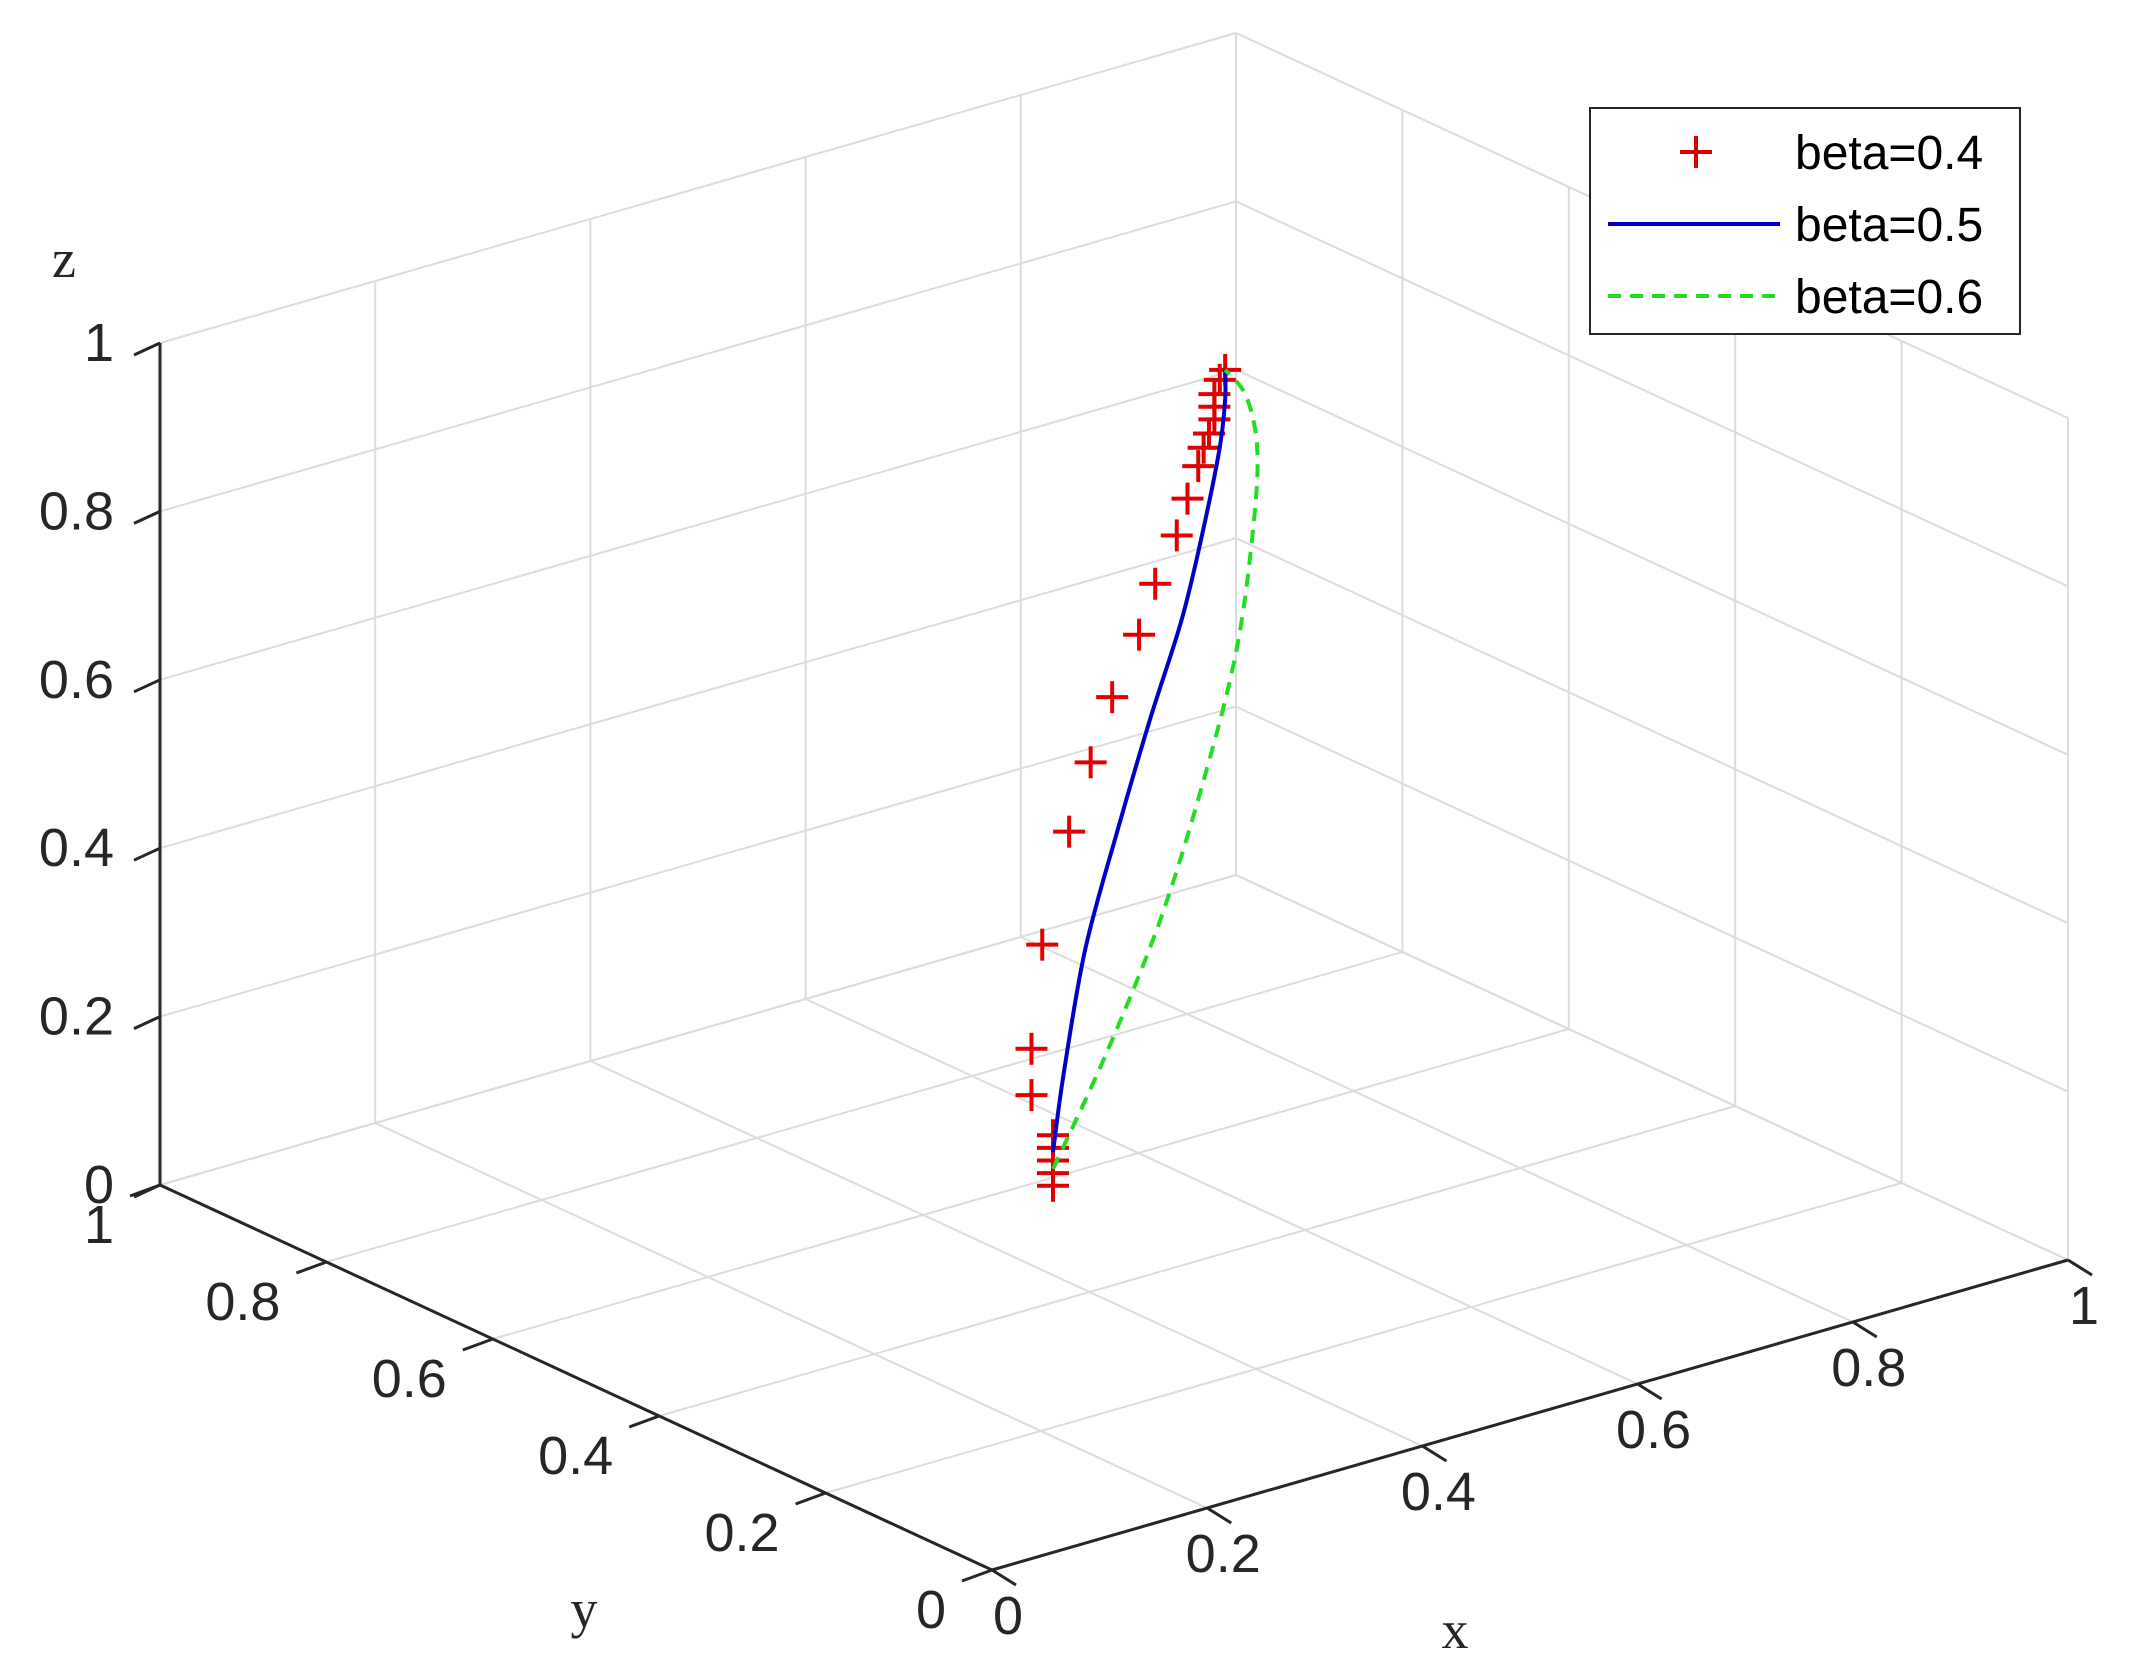 The height and width of the screenshot is (1680, 2156). I want to click on y-tick-label: 0.2, so click(742, 1533).